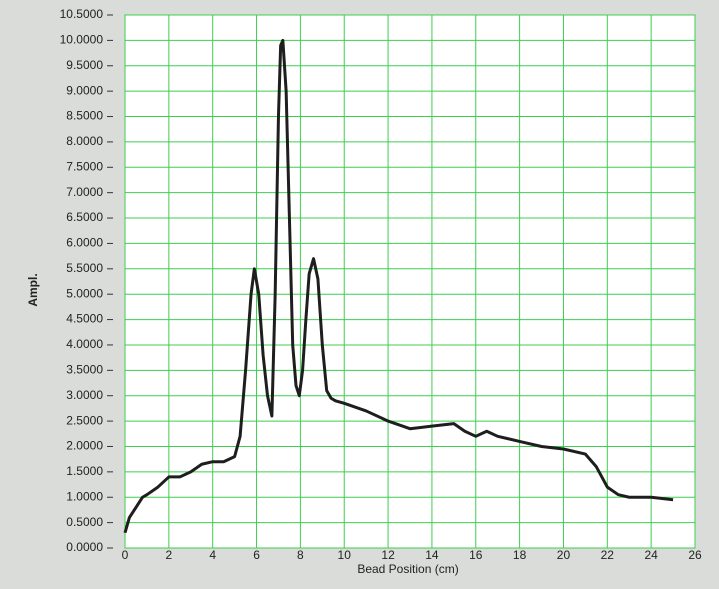 The image size is (719, 589). I want to click on y-tick-label: 2.5000, so click(84, 420).